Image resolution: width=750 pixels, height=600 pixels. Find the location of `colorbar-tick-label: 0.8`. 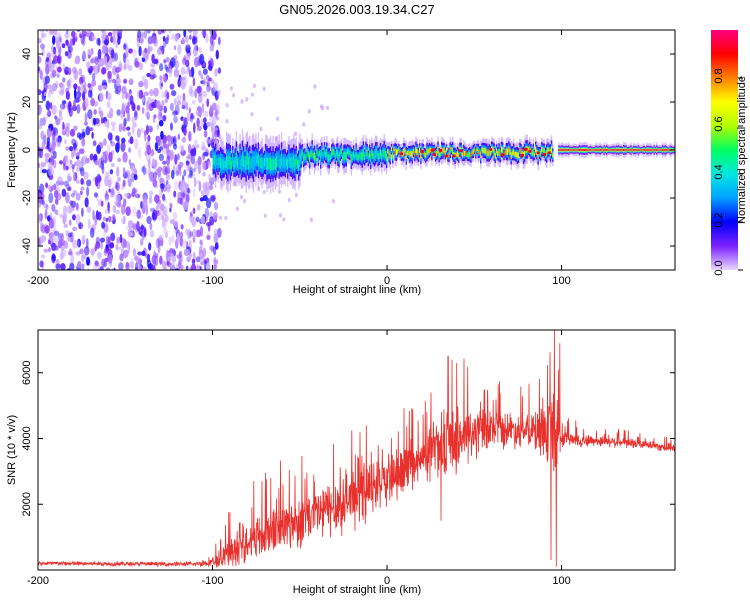

colorbar-tick-label: 0.8 is located at coordinates (719, 75).